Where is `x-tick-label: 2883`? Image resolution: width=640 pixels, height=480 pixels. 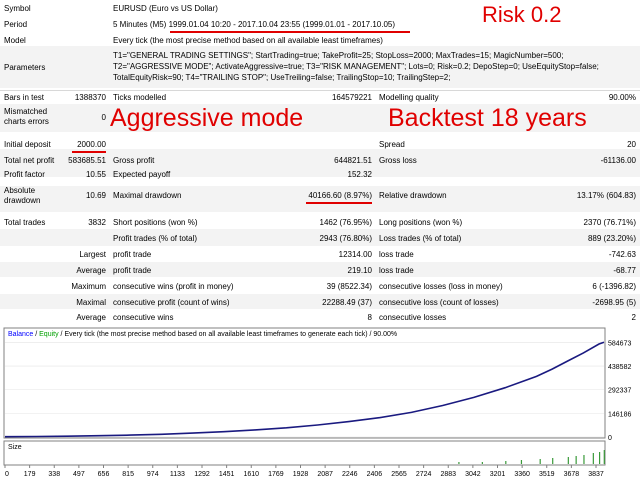
x-tick-label: 2883 is located at coordinates (448, 474).